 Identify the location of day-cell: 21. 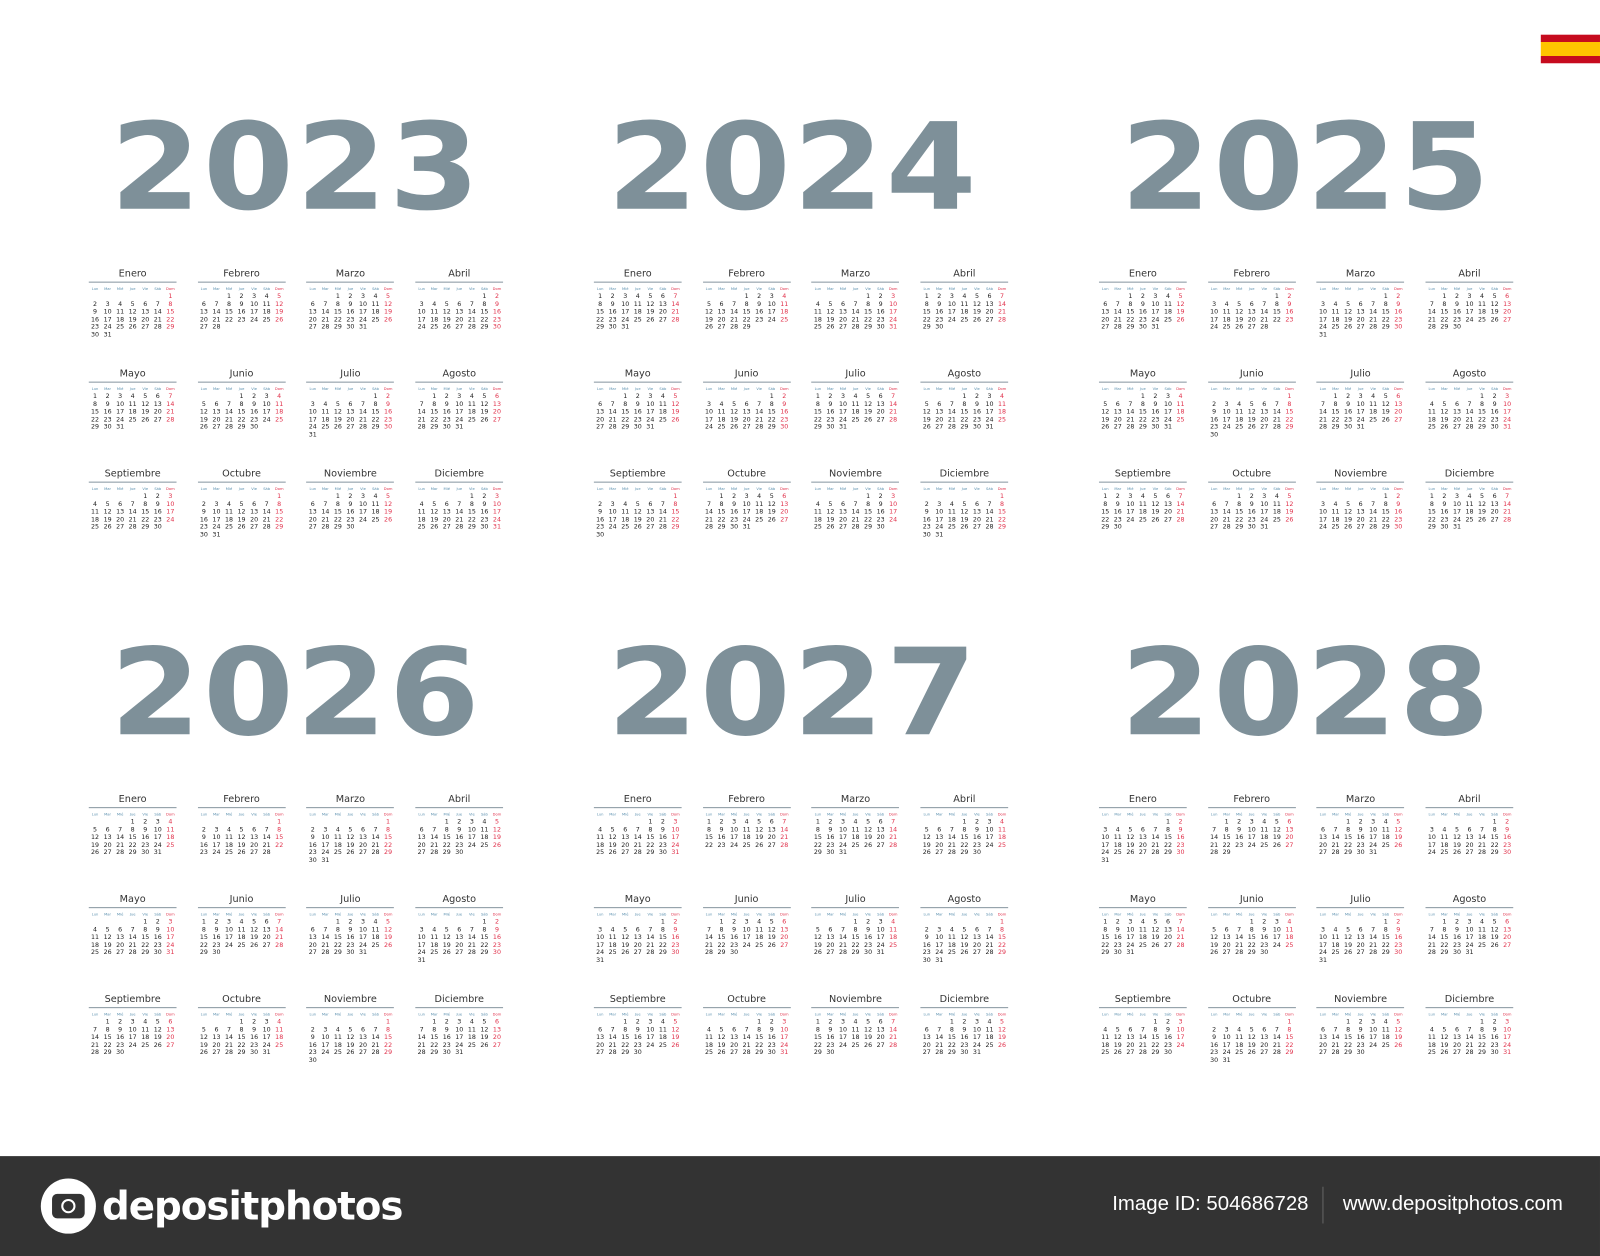
(662, 520).